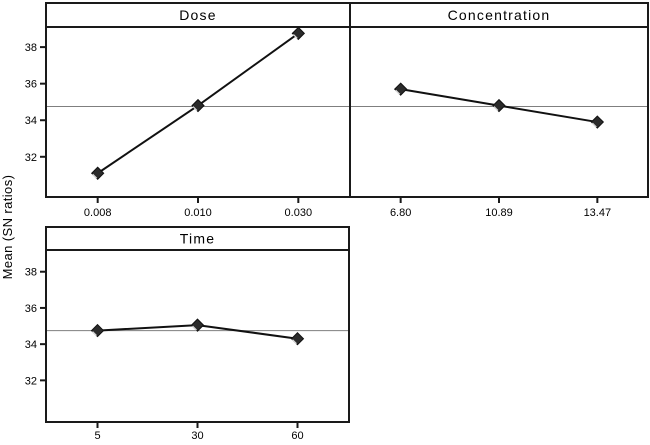 The width and height of the screenshot is (650, 445). I want to click on x-tick-label: 10.89, so click(499, 213).